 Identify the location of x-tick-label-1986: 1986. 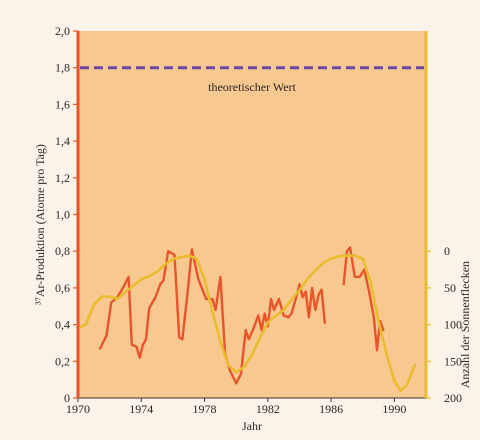
(331, 409).